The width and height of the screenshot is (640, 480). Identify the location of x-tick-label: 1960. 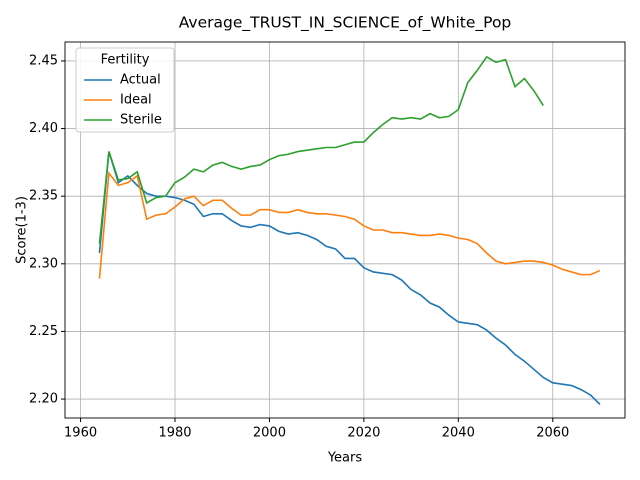
(80, 433).